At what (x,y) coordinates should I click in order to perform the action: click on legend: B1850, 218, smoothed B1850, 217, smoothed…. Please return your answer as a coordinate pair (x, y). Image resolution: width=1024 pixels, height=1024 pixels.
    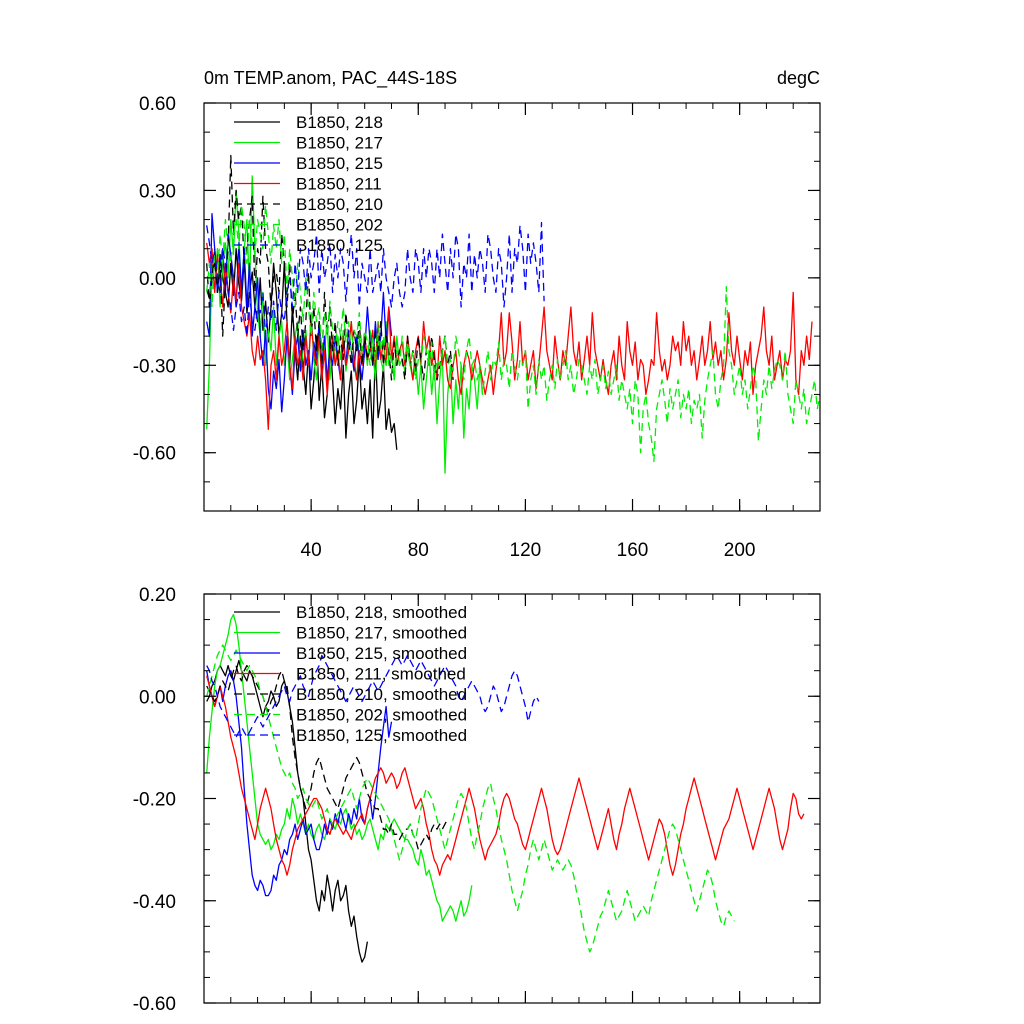
    Looking at the image, I should click on (350, 674).